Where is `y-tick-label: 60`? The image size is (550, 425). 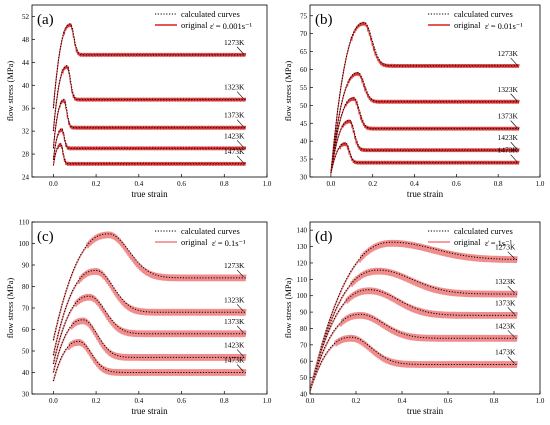 y-tick-label: 60 is located at coordinates (304, 362).